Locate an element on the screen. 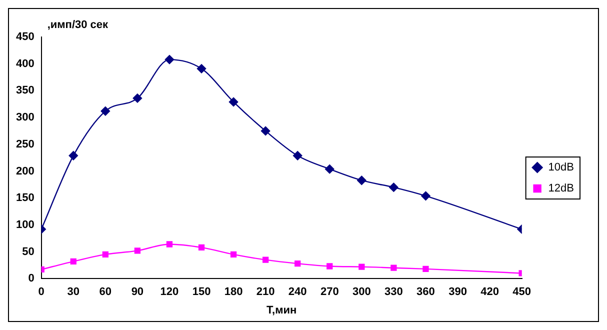 The height and width of the screenshot is (330, 607). x-tick-label: 30 is located at coordinates (73, 292).